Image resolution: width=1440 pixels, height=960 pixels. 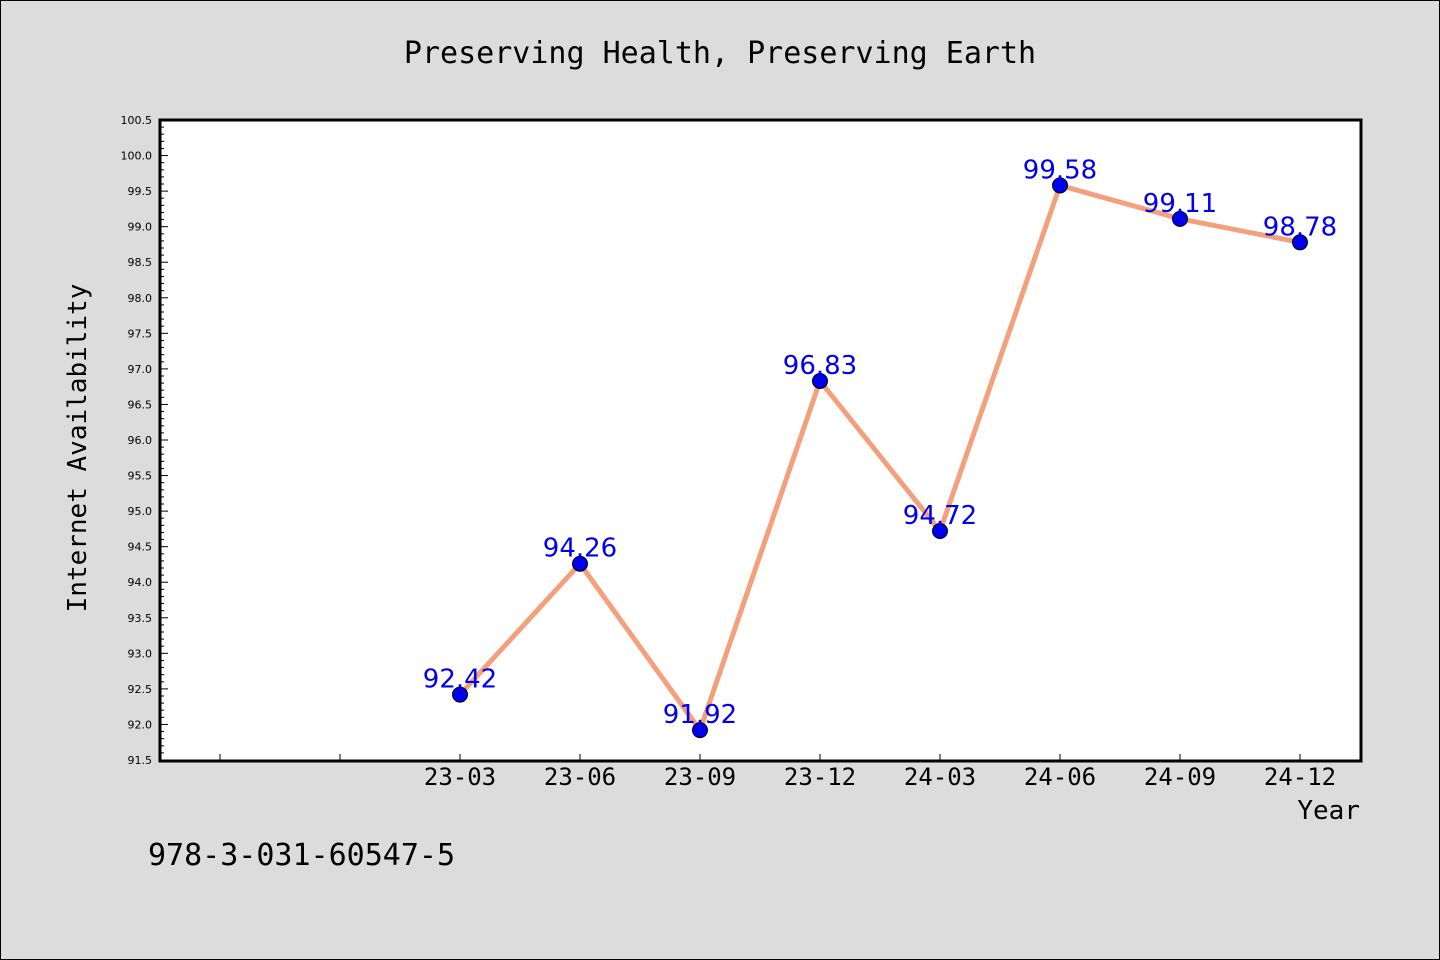 I want to click on y-tick-label: 99.5, so click(x=140, y=191).